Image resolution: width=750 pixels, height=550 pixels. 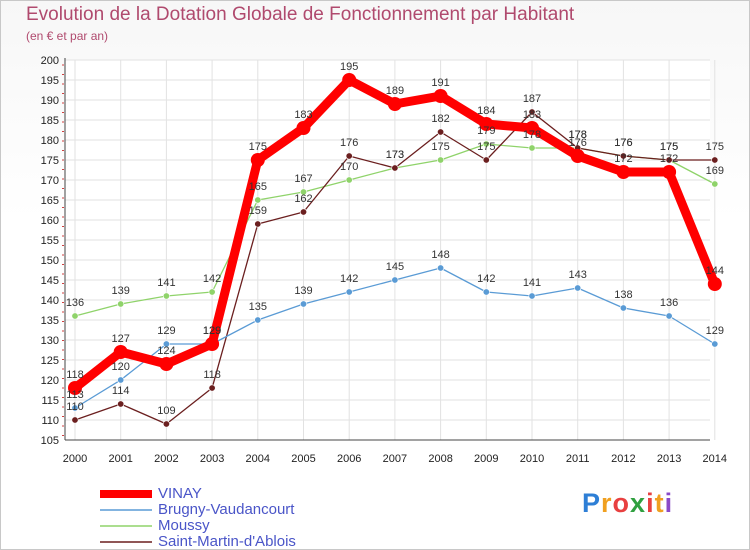 What do you see at coordinates (349, 67) in the screenshot?
I see `data-label: 195` at bounding box center [349, 67].